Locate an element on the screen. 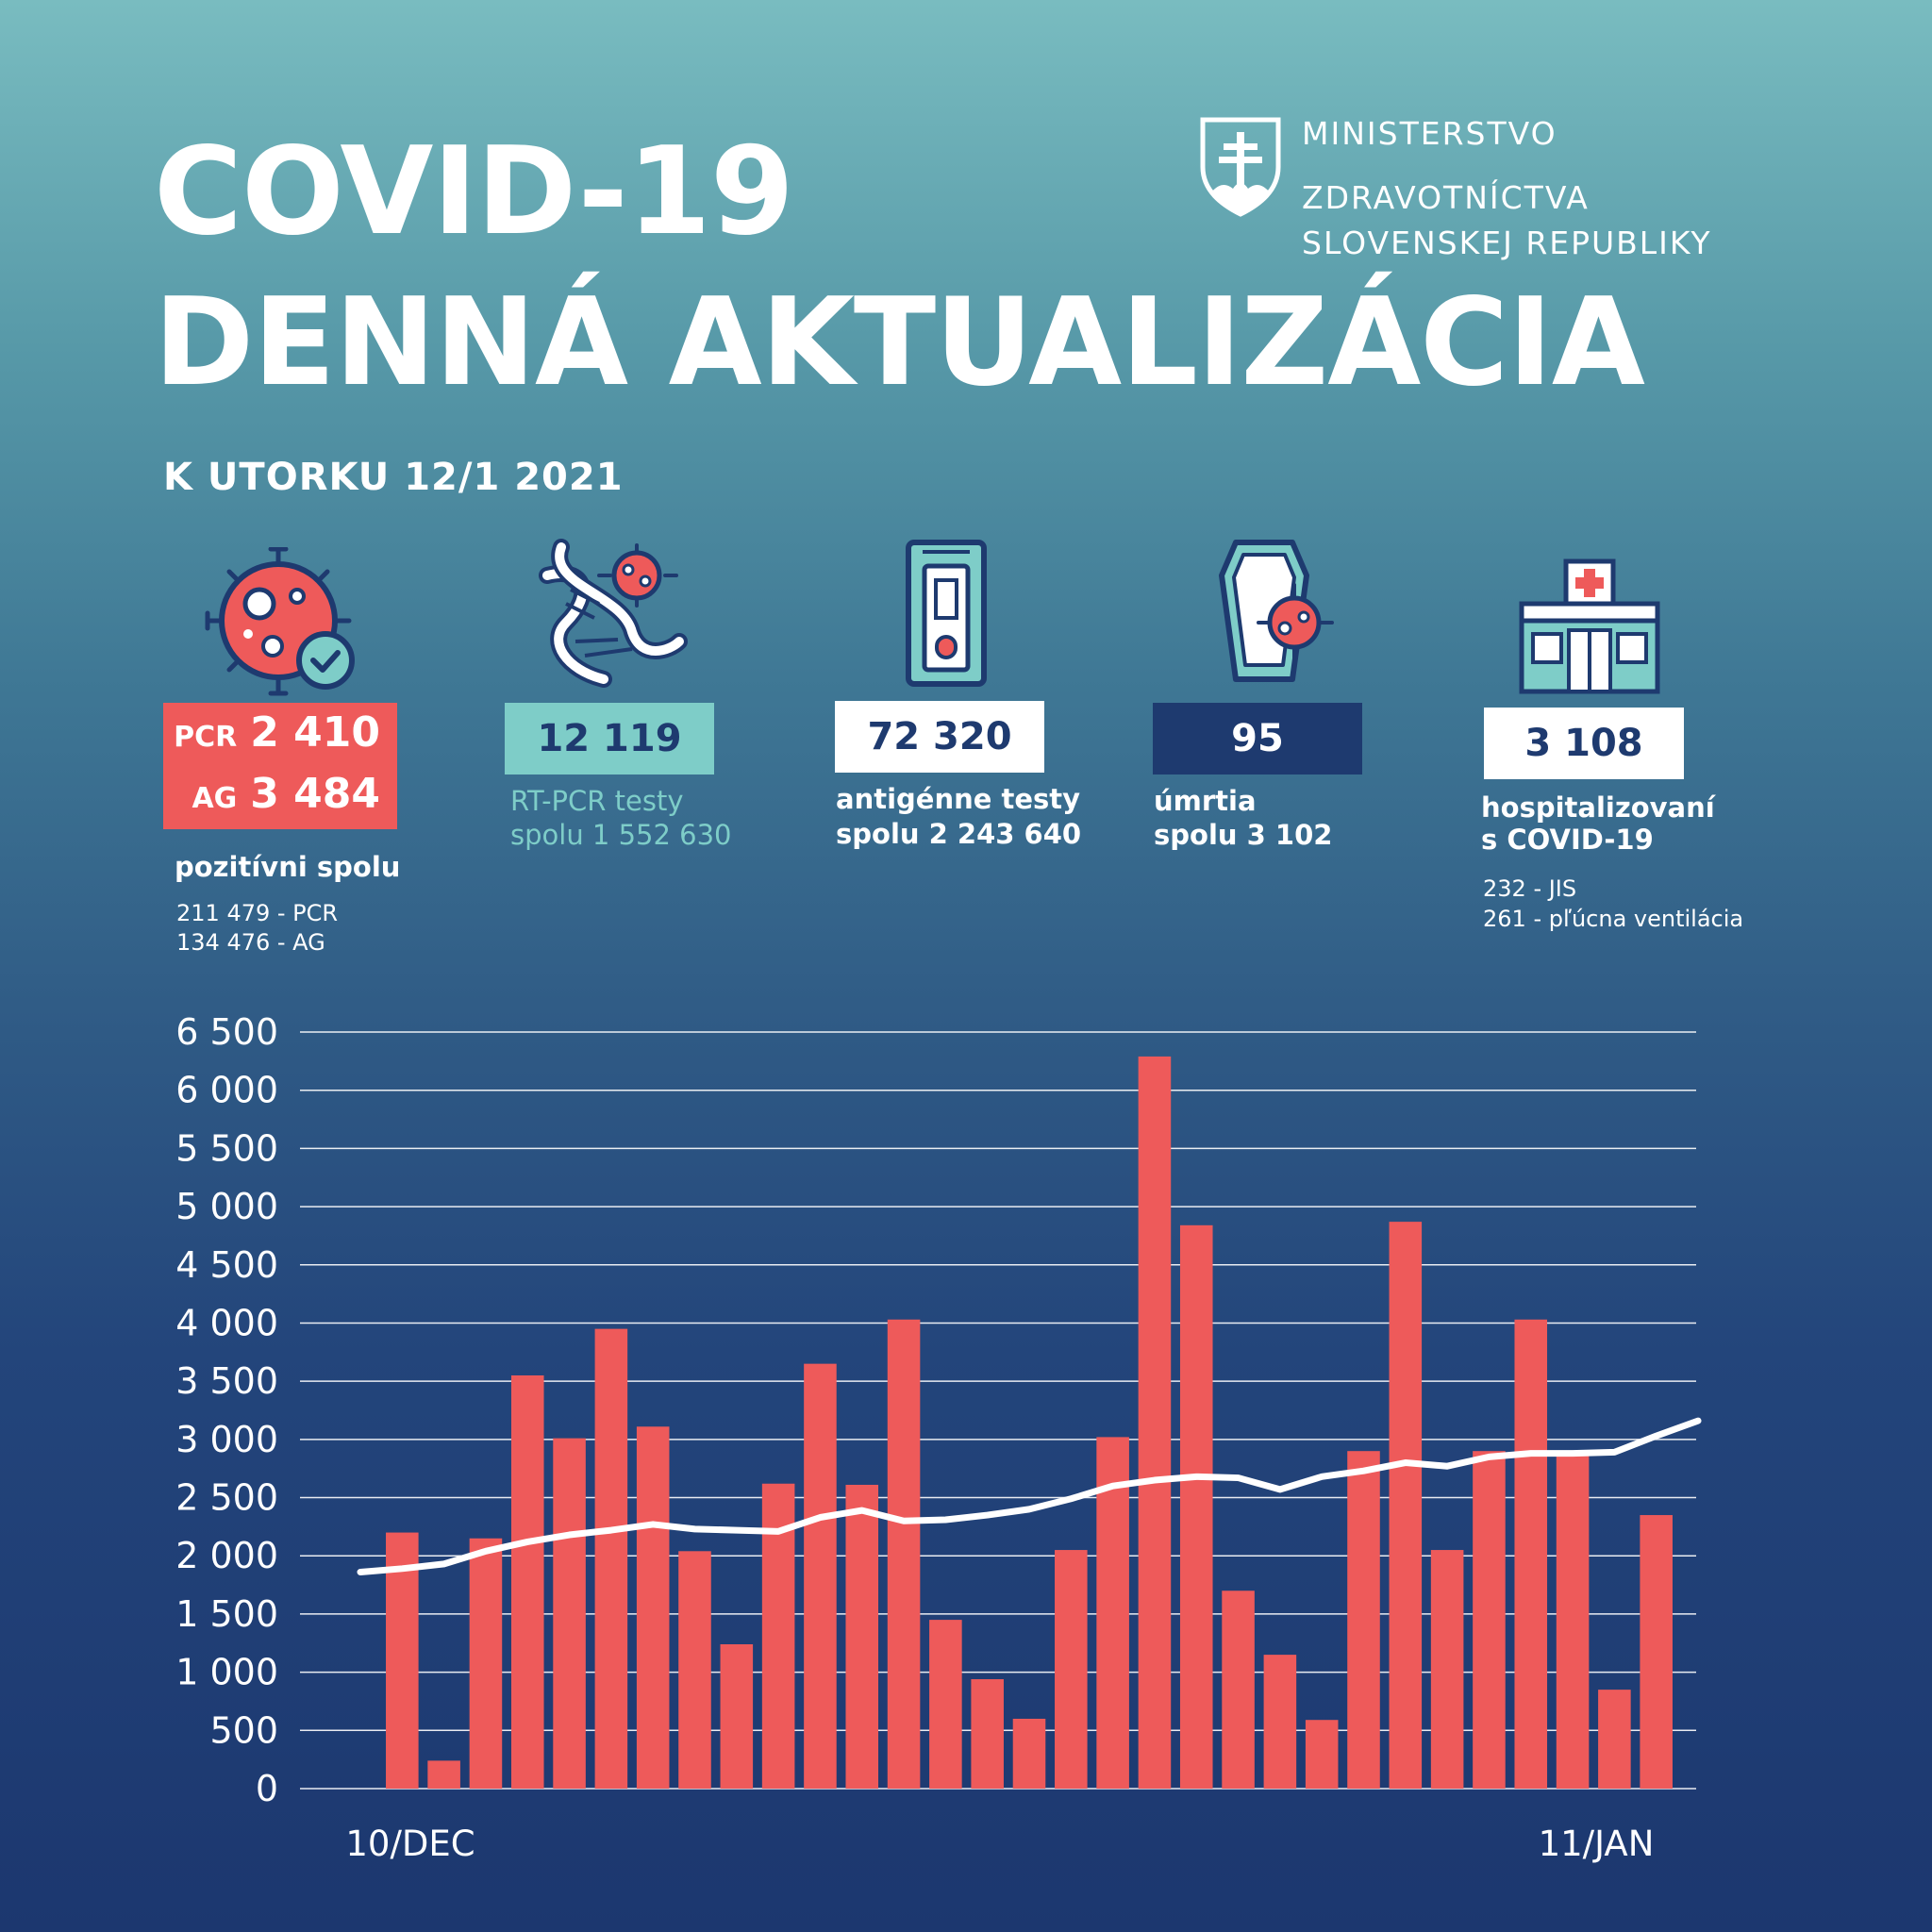 Image resolution: width=1932 pixels, height=1932 pixels. y-tick-label: 0 is located at coordinates (267, 1789).